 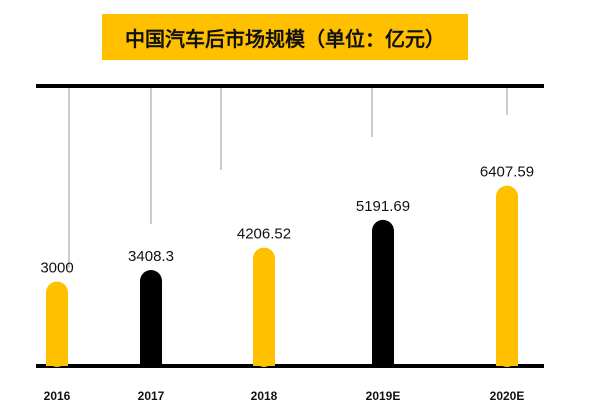 What do you see at coordinates (151, 396) in the screenshot?
I see `category-label-2017: 2017` at bounding box center [151, 396].